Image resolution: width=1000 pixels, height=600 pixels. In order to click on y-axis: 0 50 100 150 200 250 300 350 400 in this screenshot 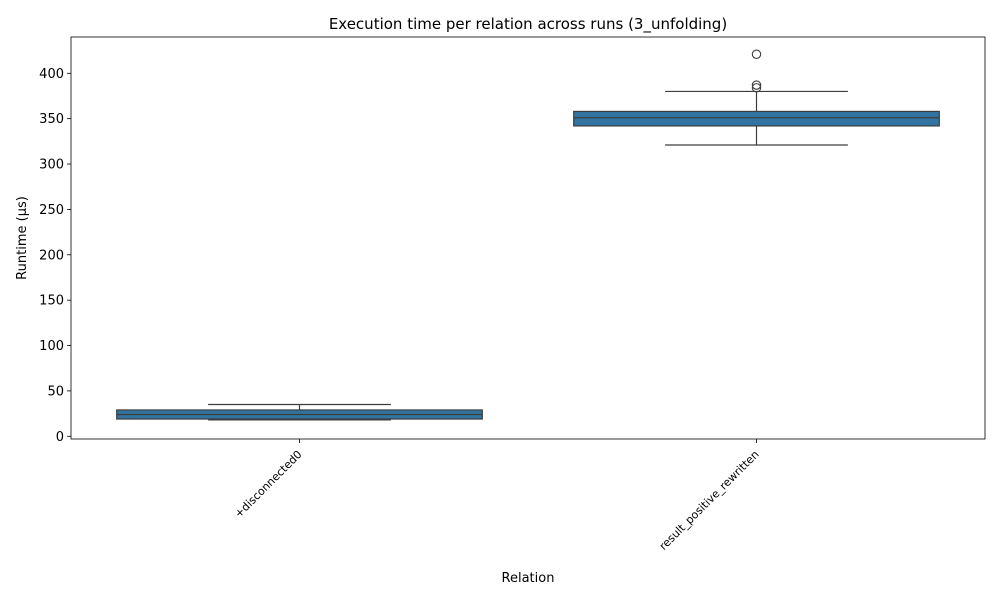, I will do `click(55, 256)`.